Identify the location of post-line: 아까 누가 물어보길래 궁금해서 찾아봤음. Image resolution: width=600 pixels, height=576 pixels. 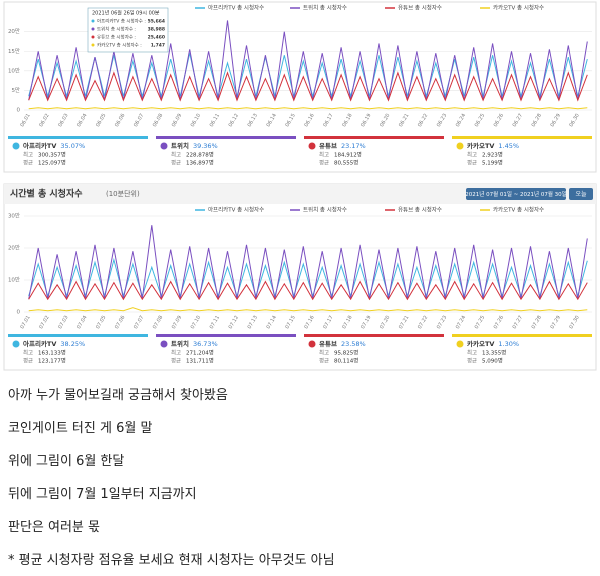
(118, 395).